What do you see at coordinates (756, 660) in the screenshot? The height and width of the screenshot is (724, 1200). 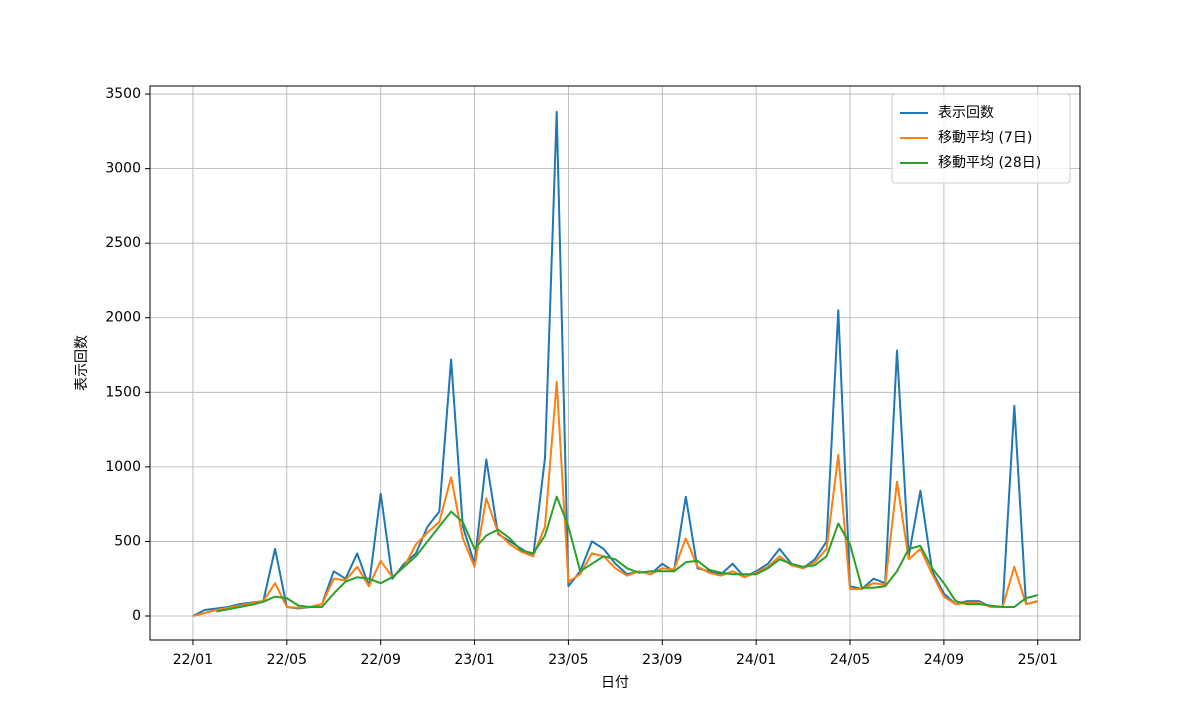 I see `x-tick-label: 24/01` at bounding box center [756, 660].